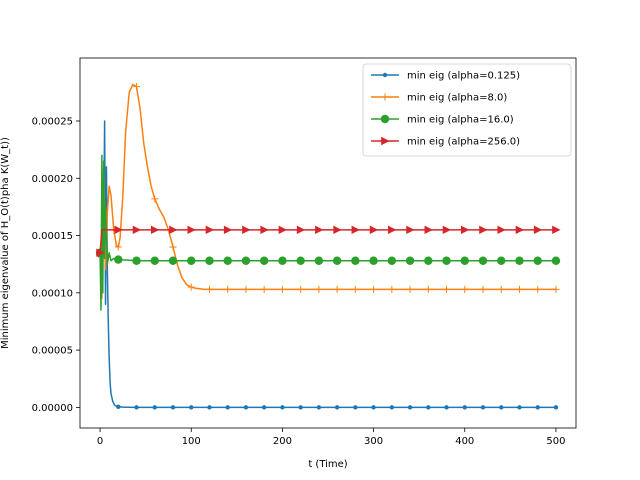  I want to click on legend-item: min eig (alpha=0.125), so click(445, 76).